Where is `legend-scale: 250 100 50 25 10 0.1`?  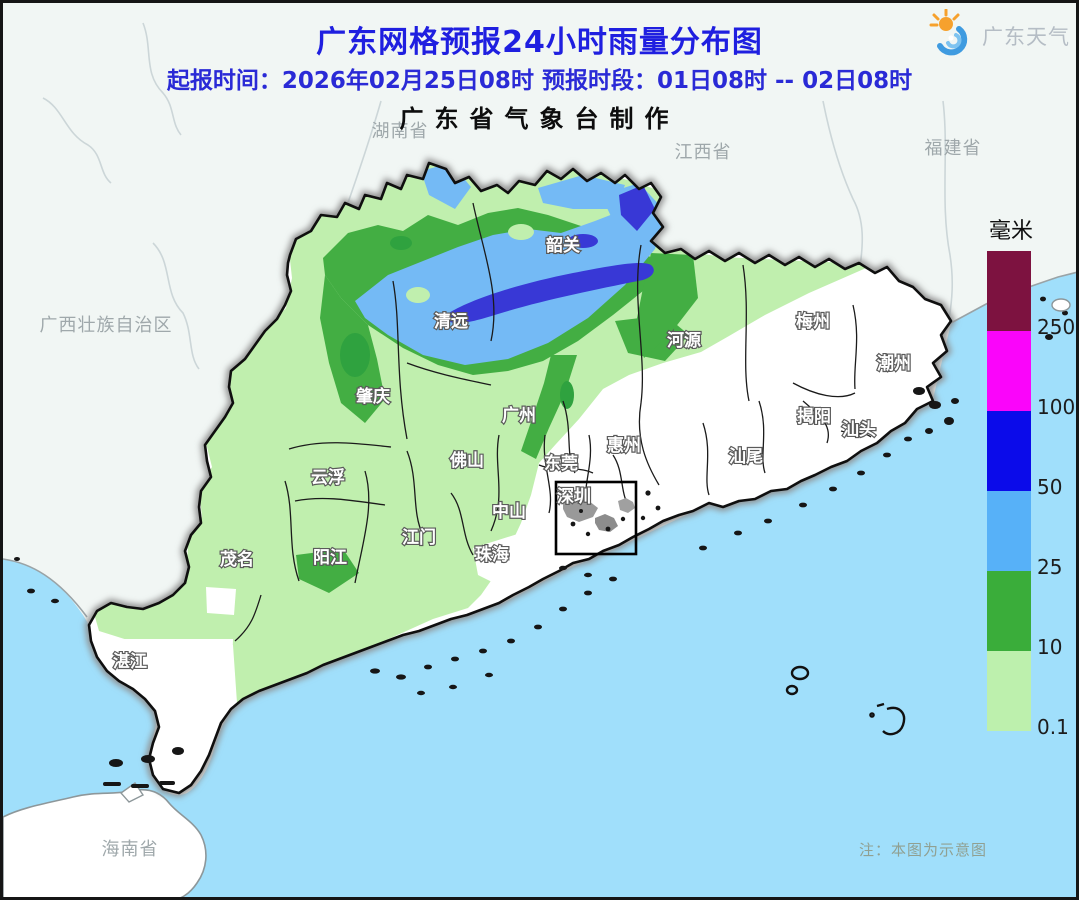 legend-scale: 250 100 50 25 10 0.1 is located at coordinates (1031, 495).